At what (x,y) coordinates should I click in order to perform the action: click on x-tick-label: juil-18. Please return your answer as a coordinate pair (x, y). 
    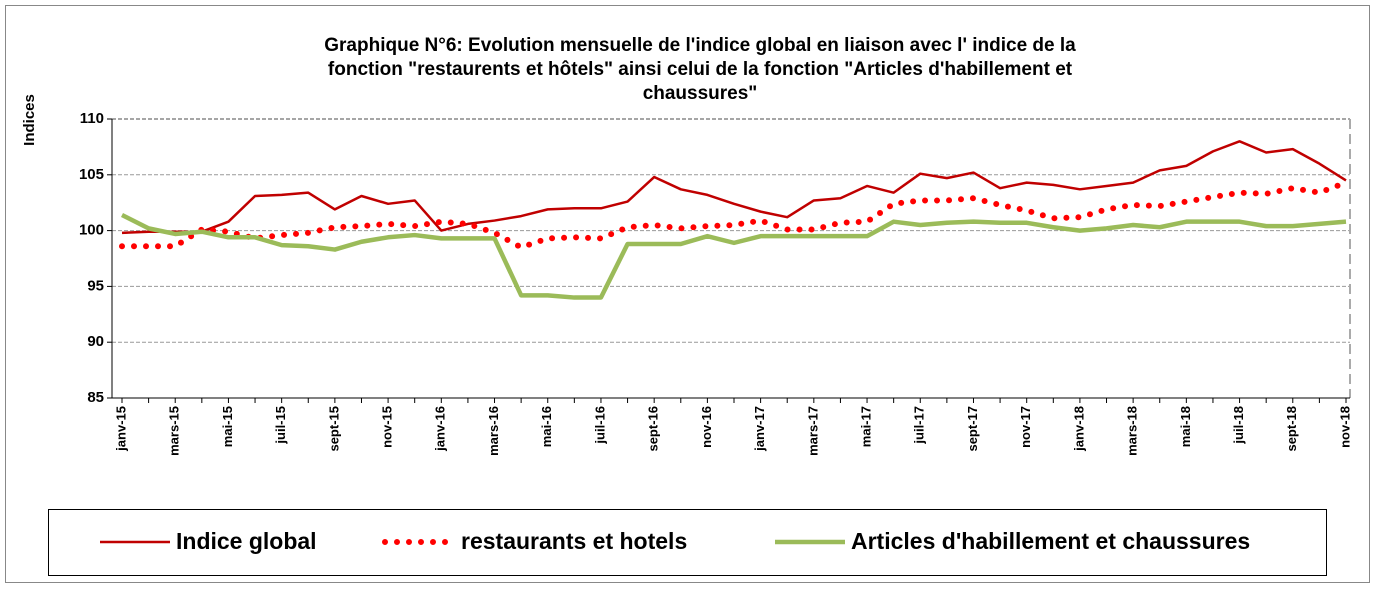
    Looking at the image, I should click on (1238, 425).